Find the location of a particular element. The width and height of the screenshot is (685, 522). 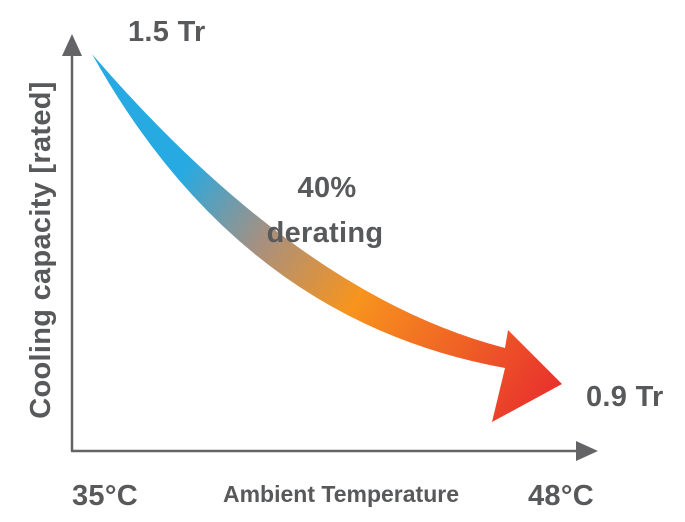

x-axis-arrowhead is located at coordinates (587, 451).